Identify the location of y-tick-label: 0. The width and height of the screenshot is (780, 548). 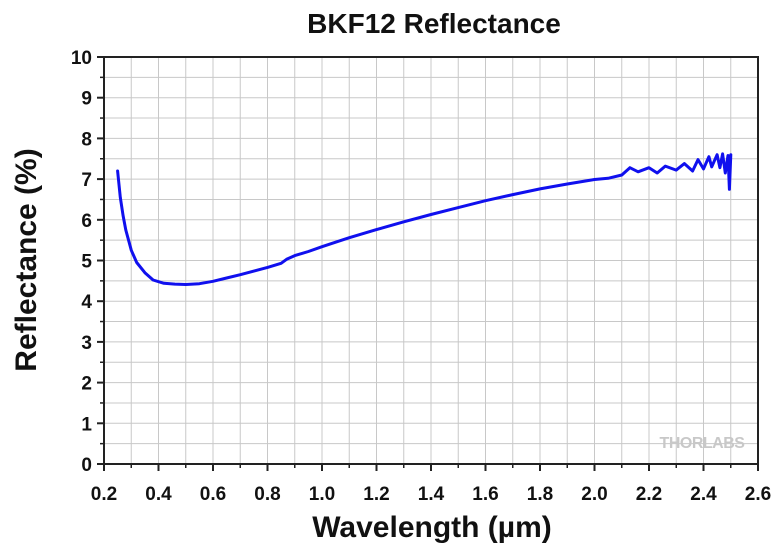
(86, 465).